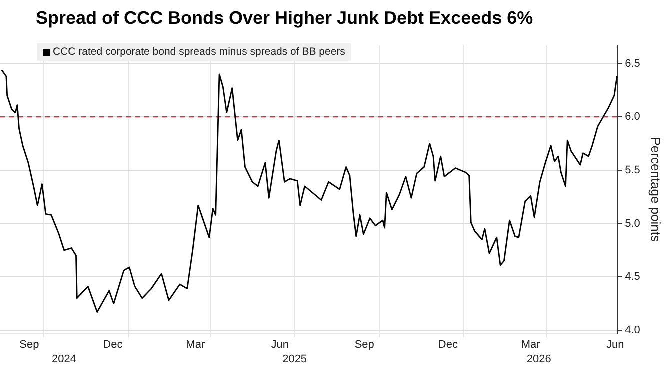  What do you see at coordinates (656, 189) in the screenshot?
I see `y-axis-title: Percentage points` at bounding box center [656, 189].